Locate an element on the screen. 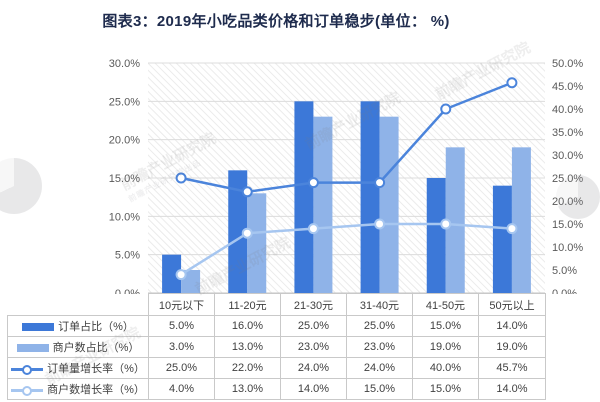 The width and height of the screenshot is (600, 402). legend-label: 商户数占比（%） is located at coordinates (96, 348).